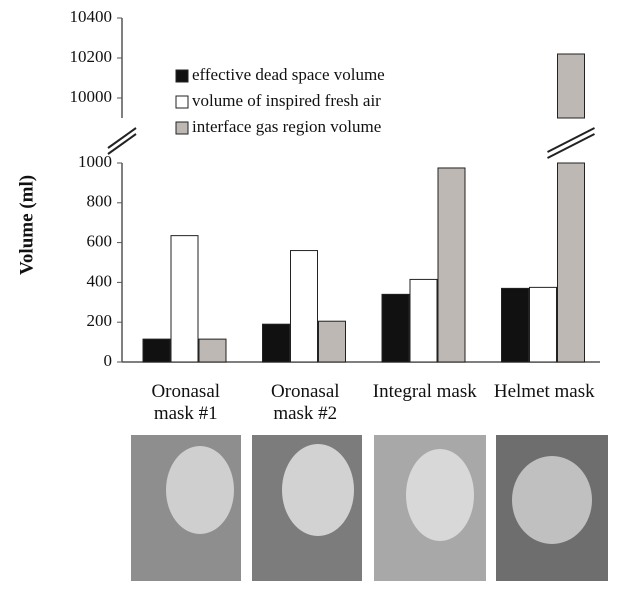 Image resolution: width=630 pixels, height=592 pixels. Describe the element at coordinates (424, 391) in the screenshot. I see `x-tick-label: Integral mask` at that location.